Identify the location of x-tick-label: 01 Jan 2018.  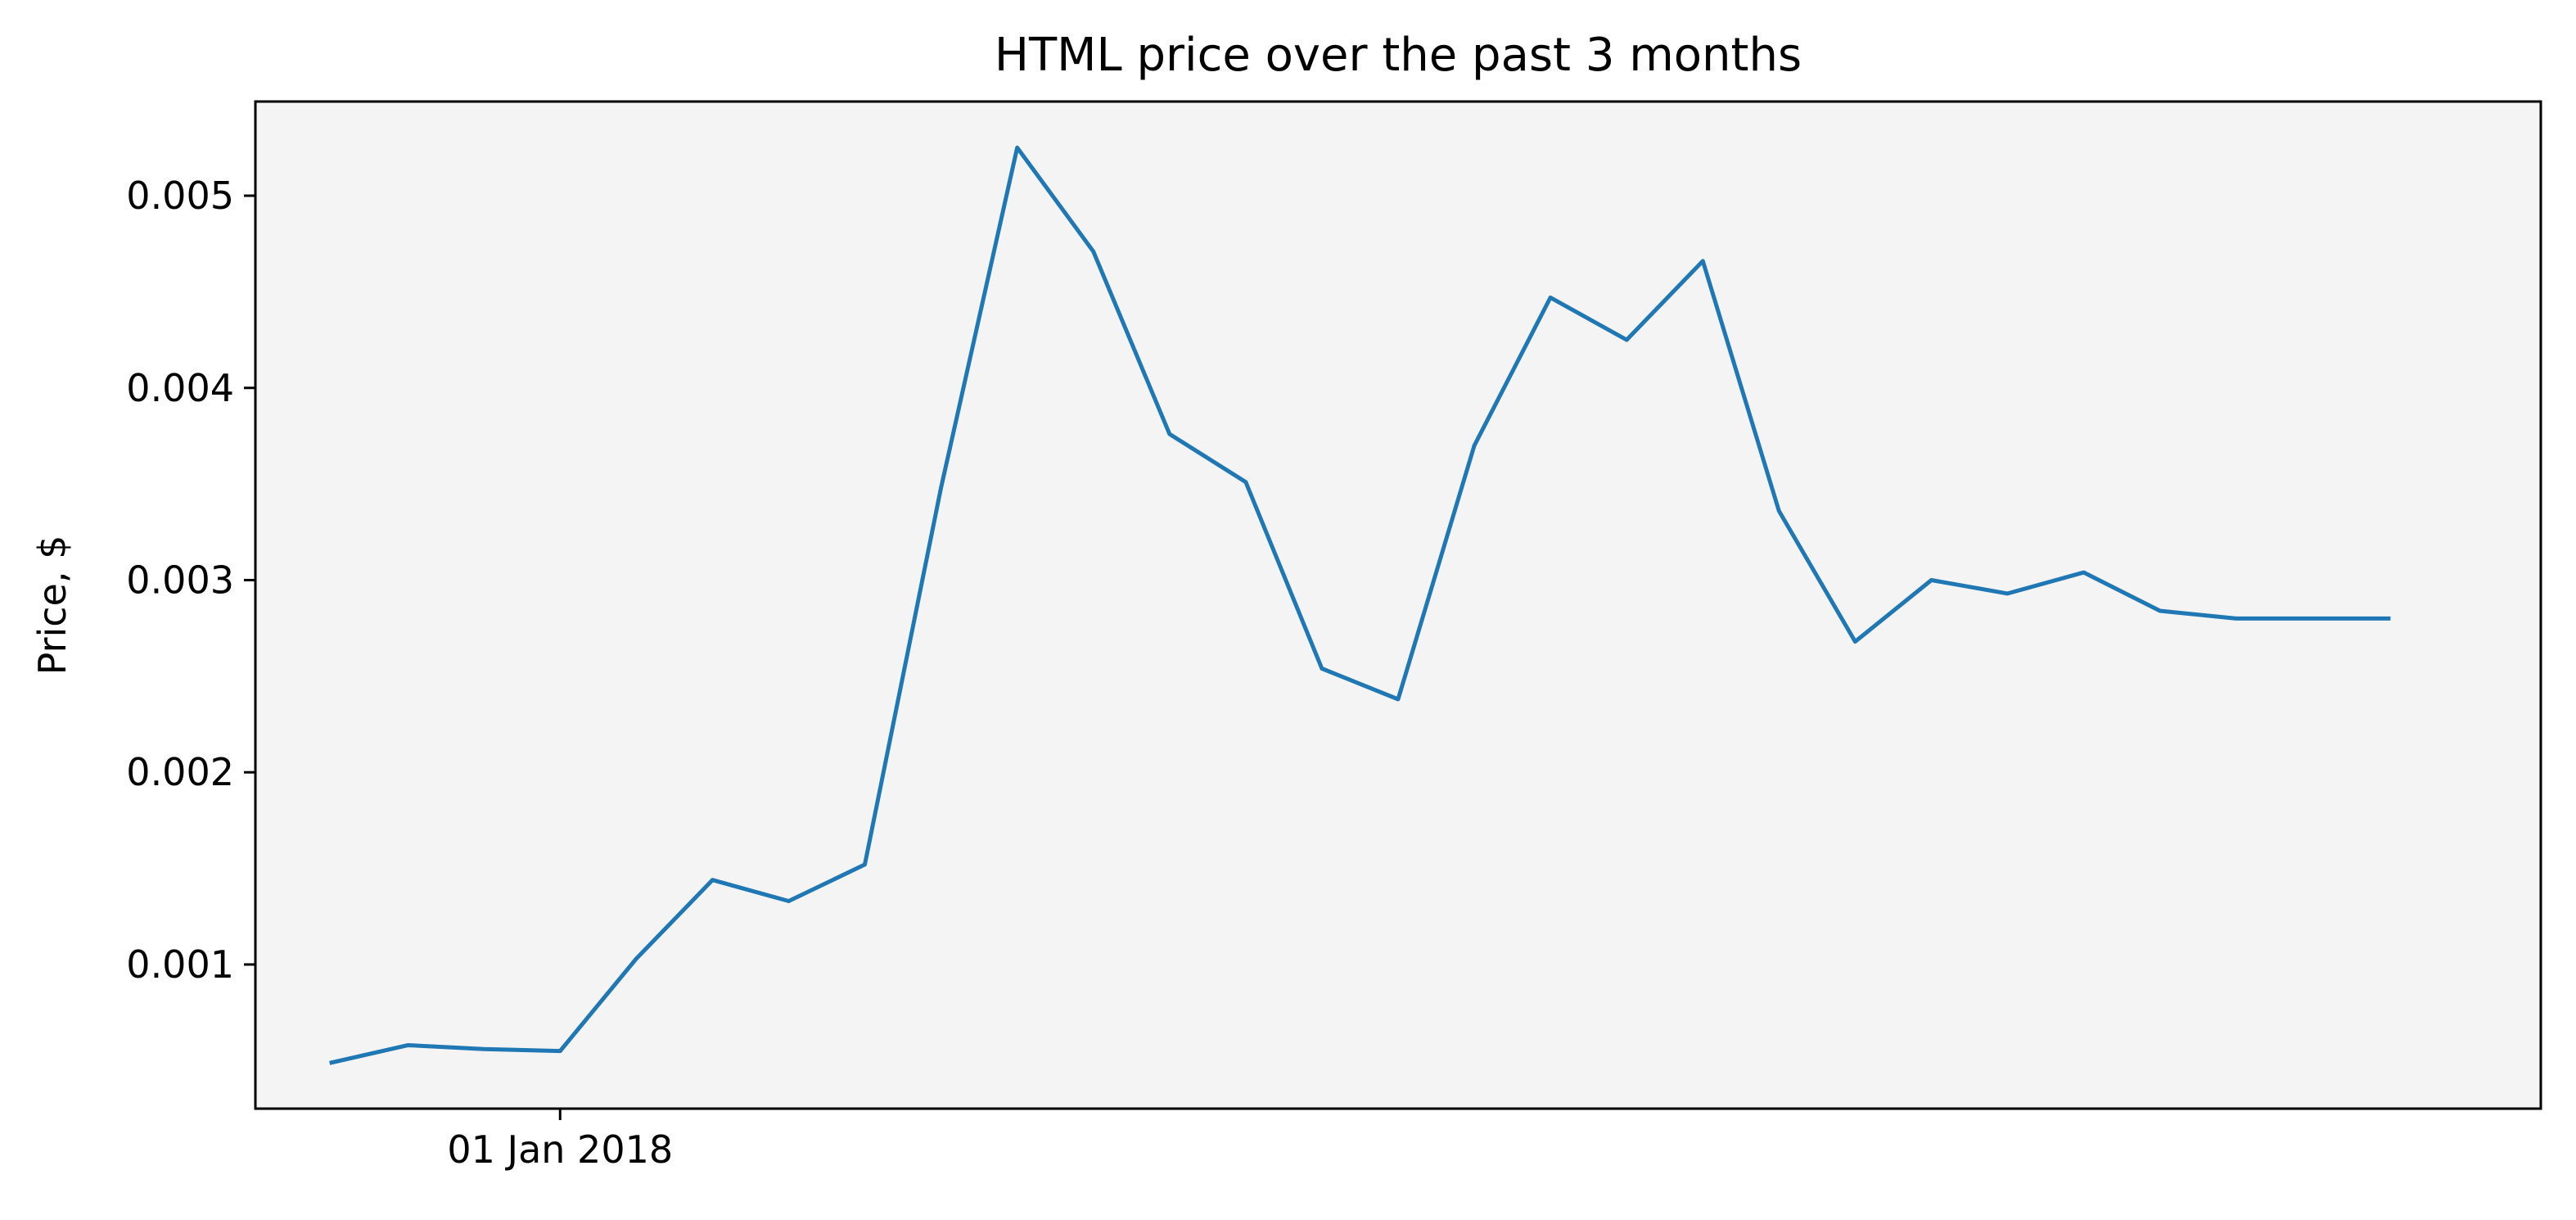
(560, 1149).